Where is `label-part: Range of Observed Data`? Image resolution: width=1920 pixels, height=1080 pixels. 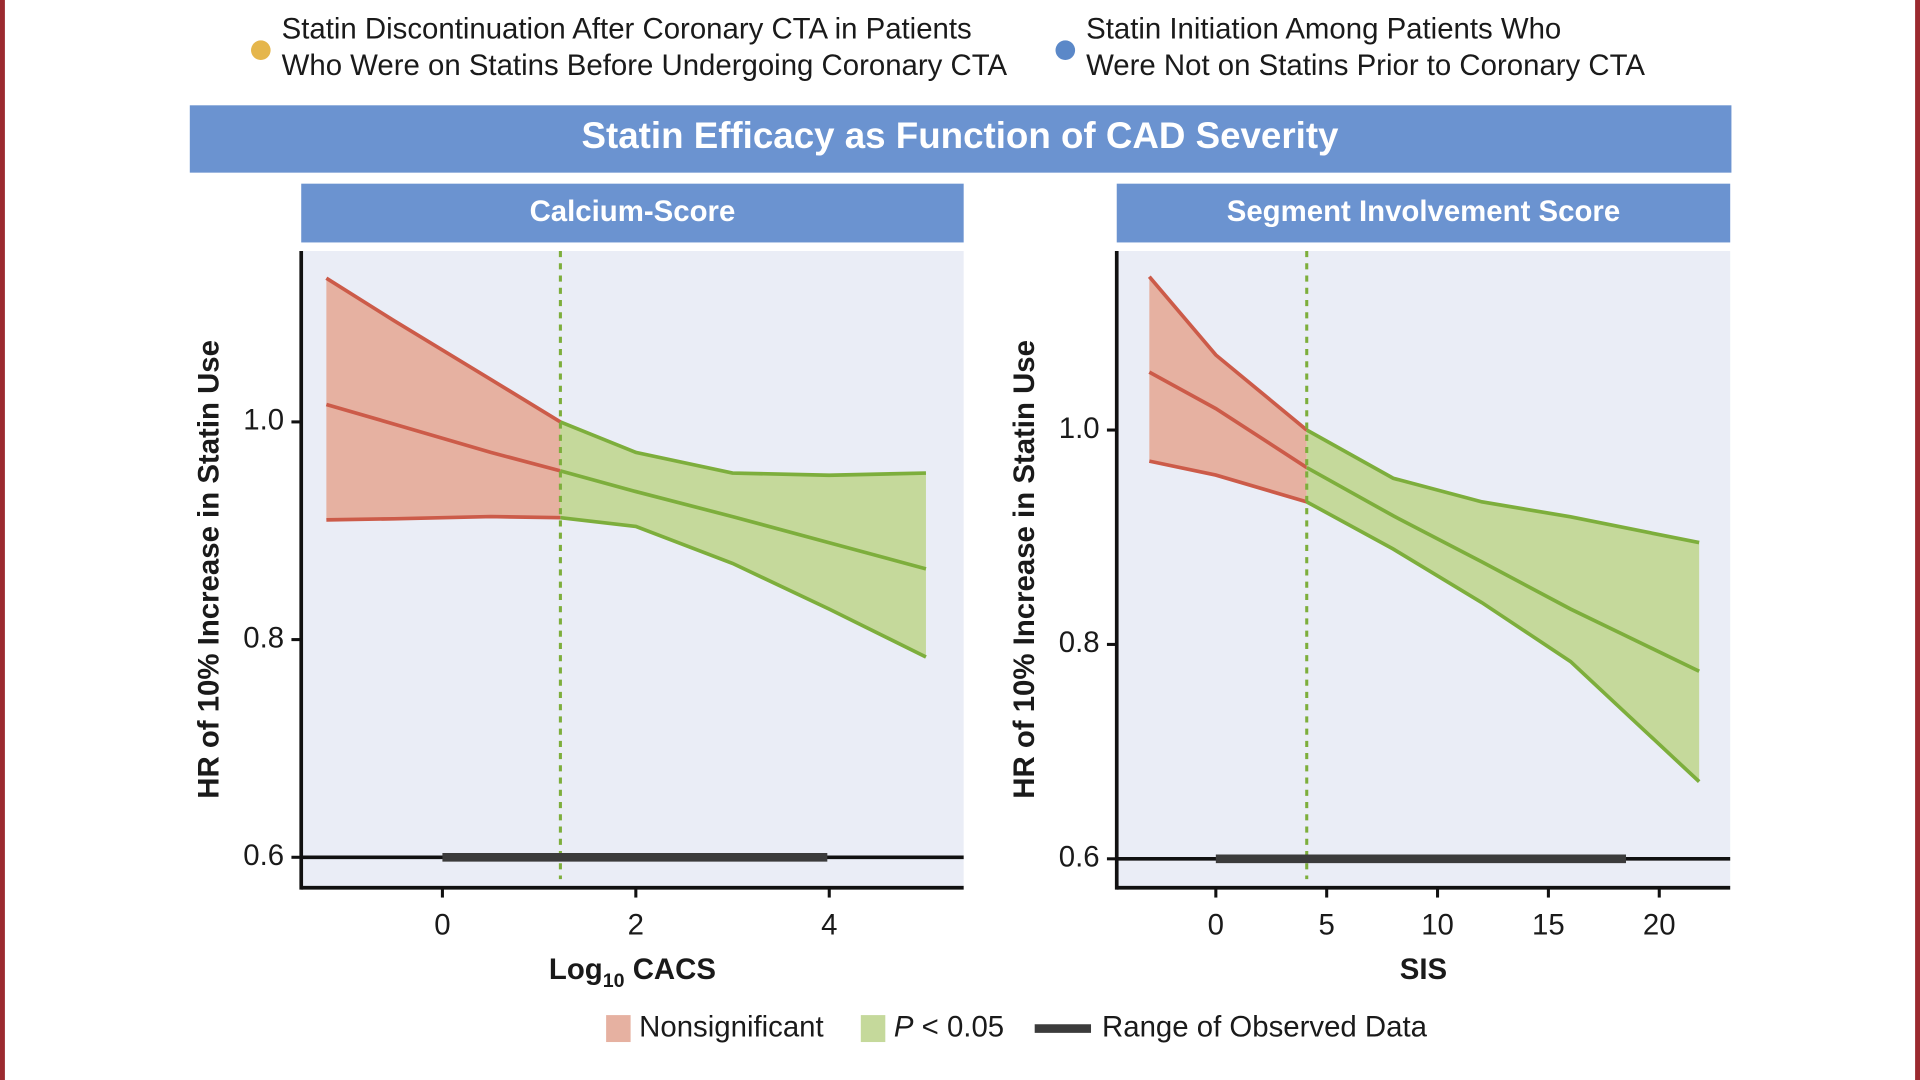
label-part: Range of Observed Data is located at coordinates (1265, 1026).